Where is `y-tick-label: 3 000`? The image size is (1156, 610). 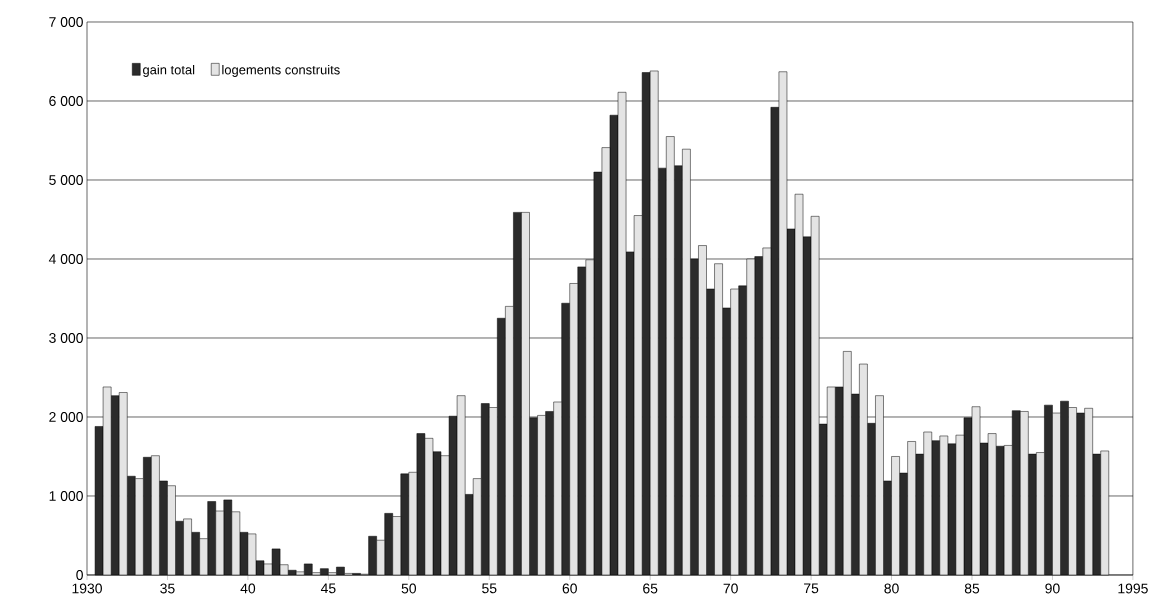 y-tick-label: 3 000 is located at coordinates (66, 338).